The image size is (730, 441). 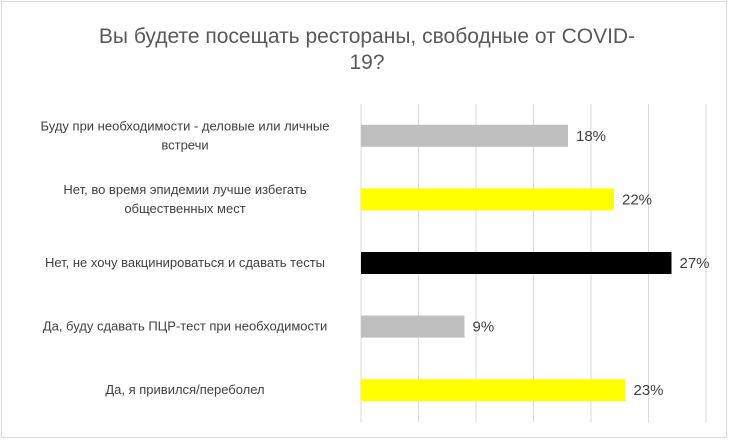 I want to click on data-label: 22%, so click(x=637, y=199).